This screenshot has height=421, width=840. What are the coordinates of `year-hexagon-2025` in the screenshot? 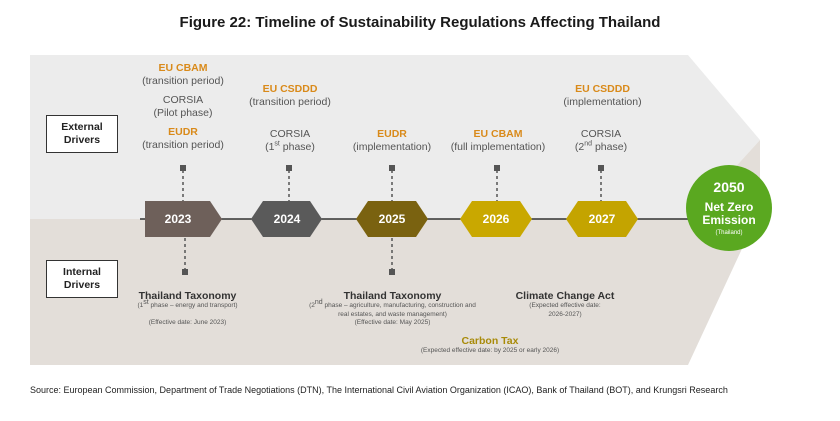 It's located at (392, 219).